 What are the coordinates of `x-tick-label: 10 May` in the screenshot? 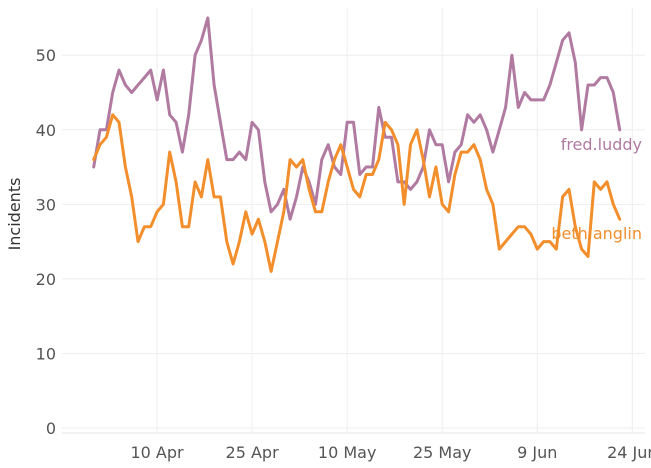 It's located at (347, 452).